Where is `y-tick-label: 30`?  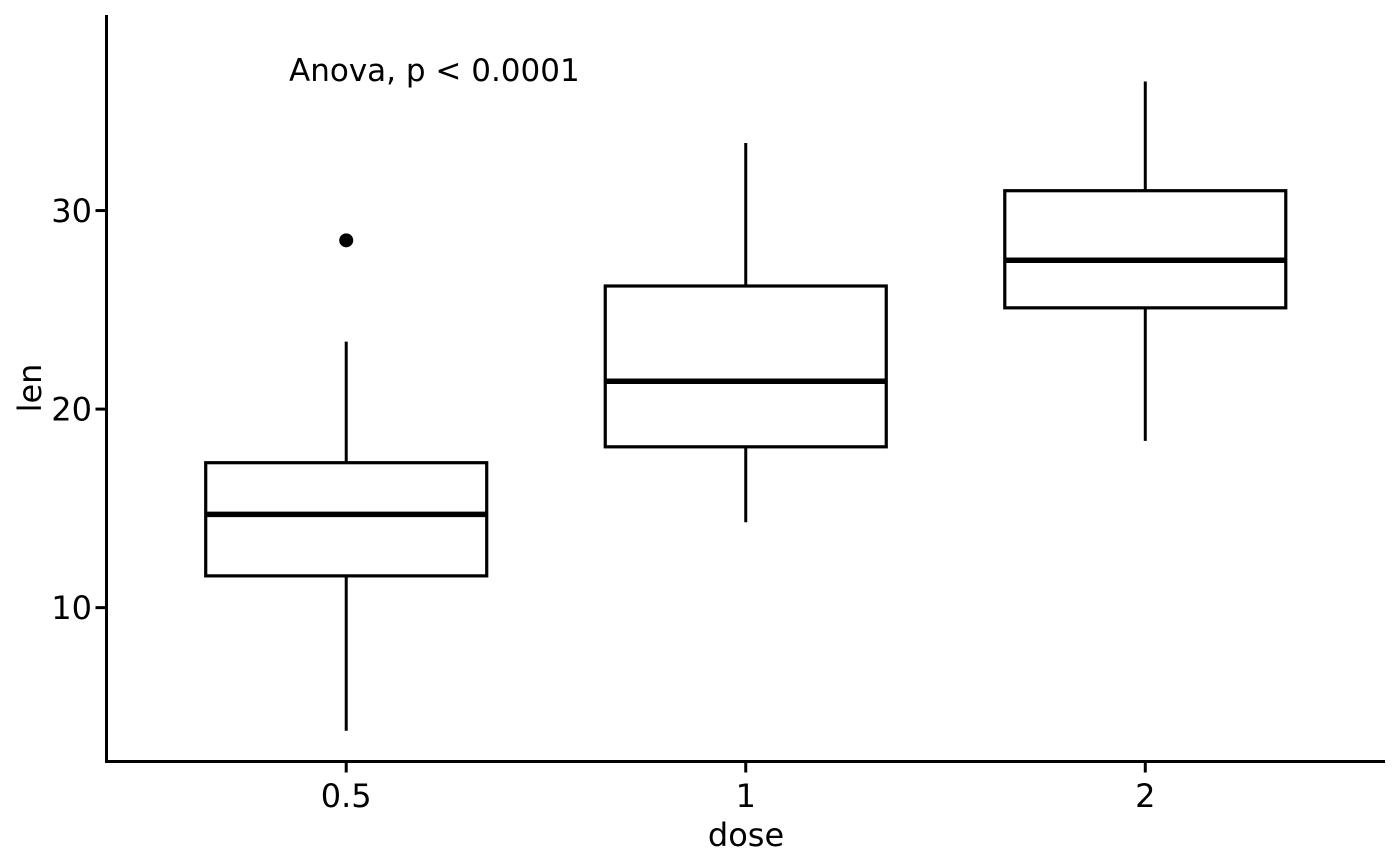 y-tick-label: 30 is located at coordinates (71, 211).